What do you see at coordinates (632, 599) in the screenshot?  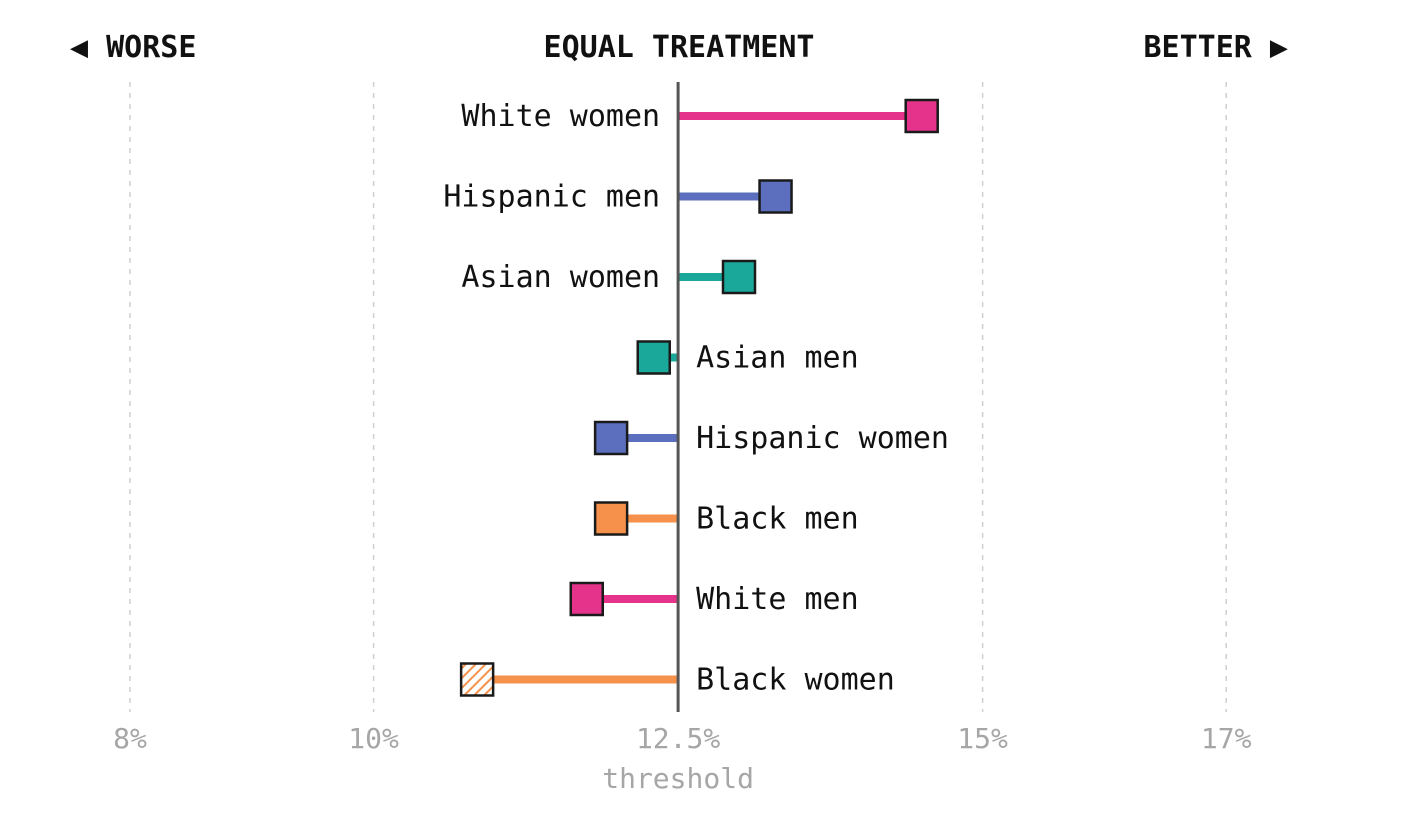 I see `bar-white-men` at bounding box center [632, 599].